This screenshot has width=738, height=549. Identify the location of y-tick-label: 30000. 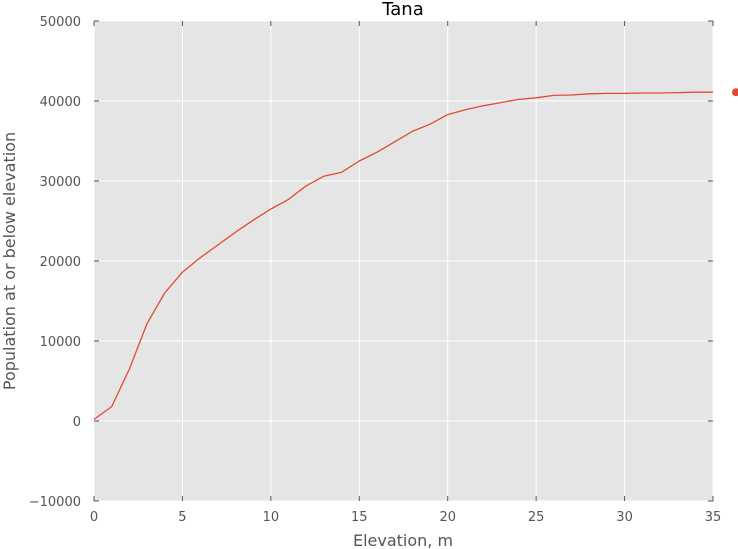
(60, 182).